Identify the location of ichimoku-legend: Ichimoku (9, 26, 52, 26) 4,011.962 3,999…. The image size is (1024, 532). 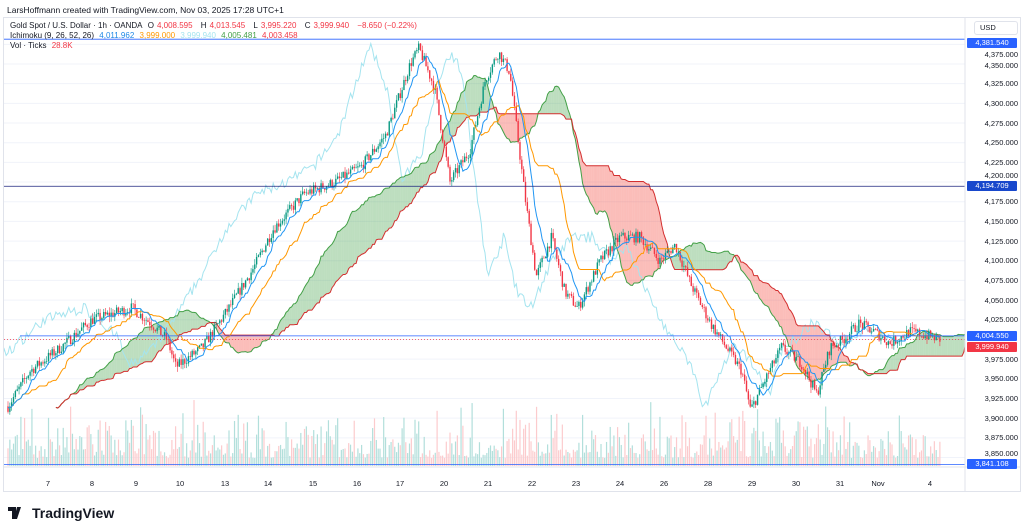
(215, 36).